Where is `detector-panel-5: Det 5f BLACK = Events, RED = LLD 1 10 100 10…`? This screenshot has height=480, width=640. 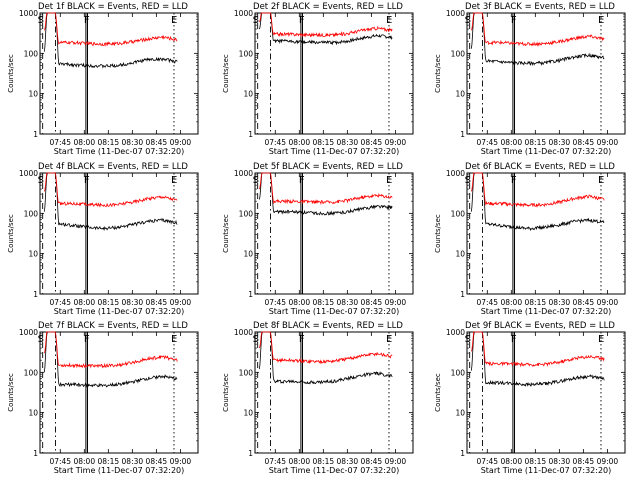 detector-panel-5: Det 5f BLACK = Events, RED = LLD 1 10 100 10… is located at coordinates (318, 239).